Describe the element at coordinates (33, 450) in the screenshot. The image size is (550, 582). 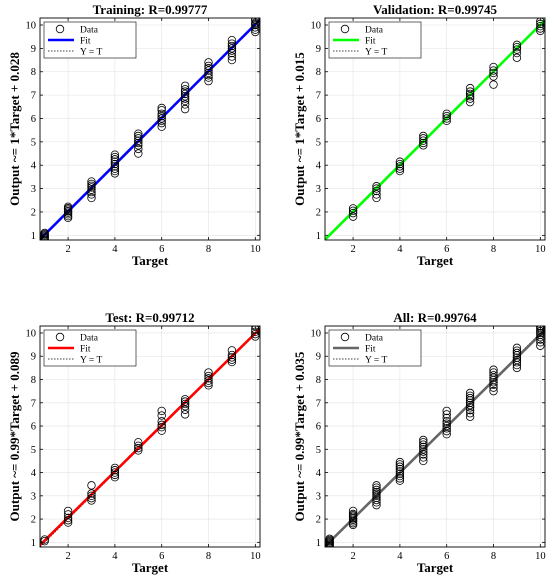
I see `y-tick-label: 5` at that location.